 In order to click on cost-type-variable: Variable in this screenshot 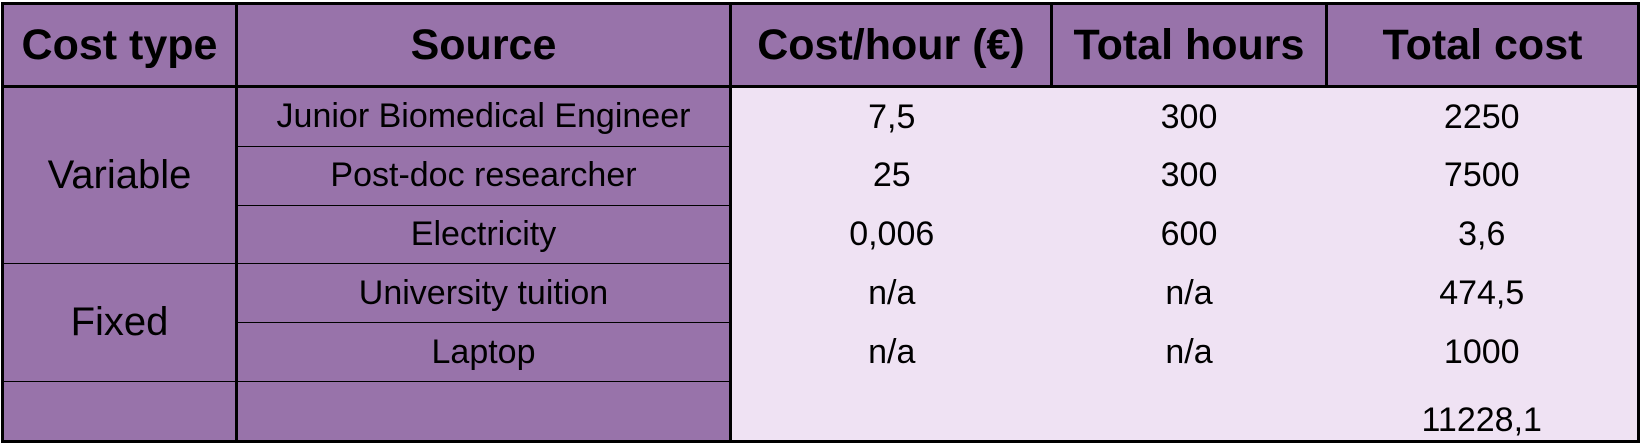, I will do `click(119, 175)`.